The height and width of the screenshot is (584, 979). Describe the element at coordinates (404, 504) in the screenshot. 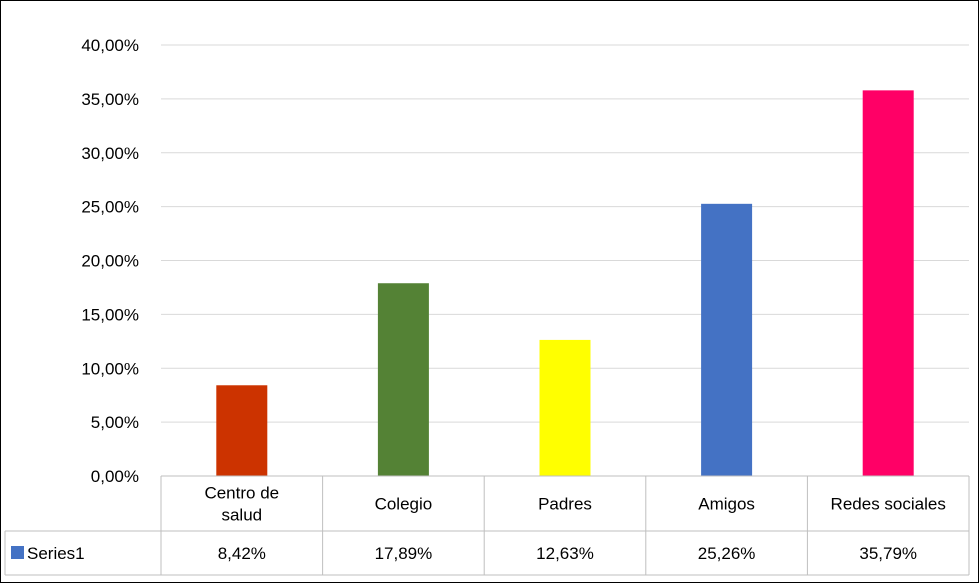

I see `x-tick-label: Colegio` at that location.